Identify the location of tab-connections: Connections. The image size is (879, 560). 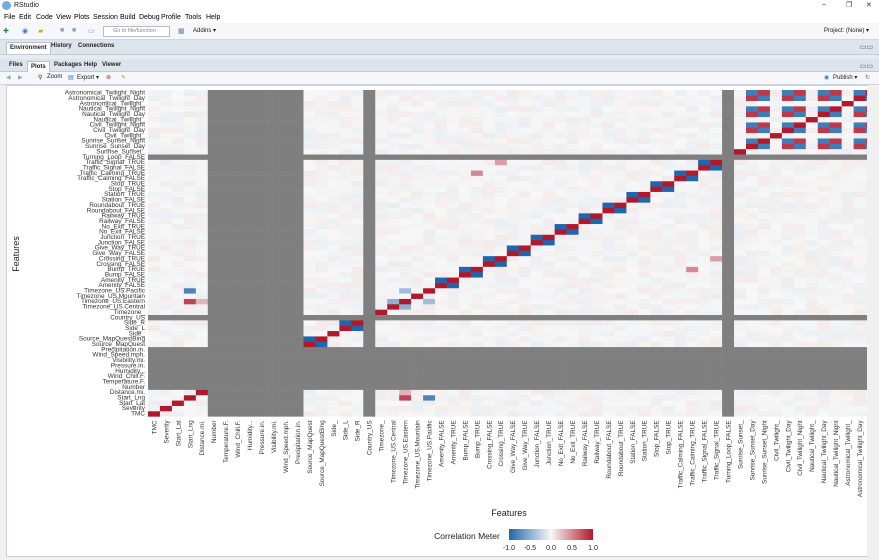
(96, 46).